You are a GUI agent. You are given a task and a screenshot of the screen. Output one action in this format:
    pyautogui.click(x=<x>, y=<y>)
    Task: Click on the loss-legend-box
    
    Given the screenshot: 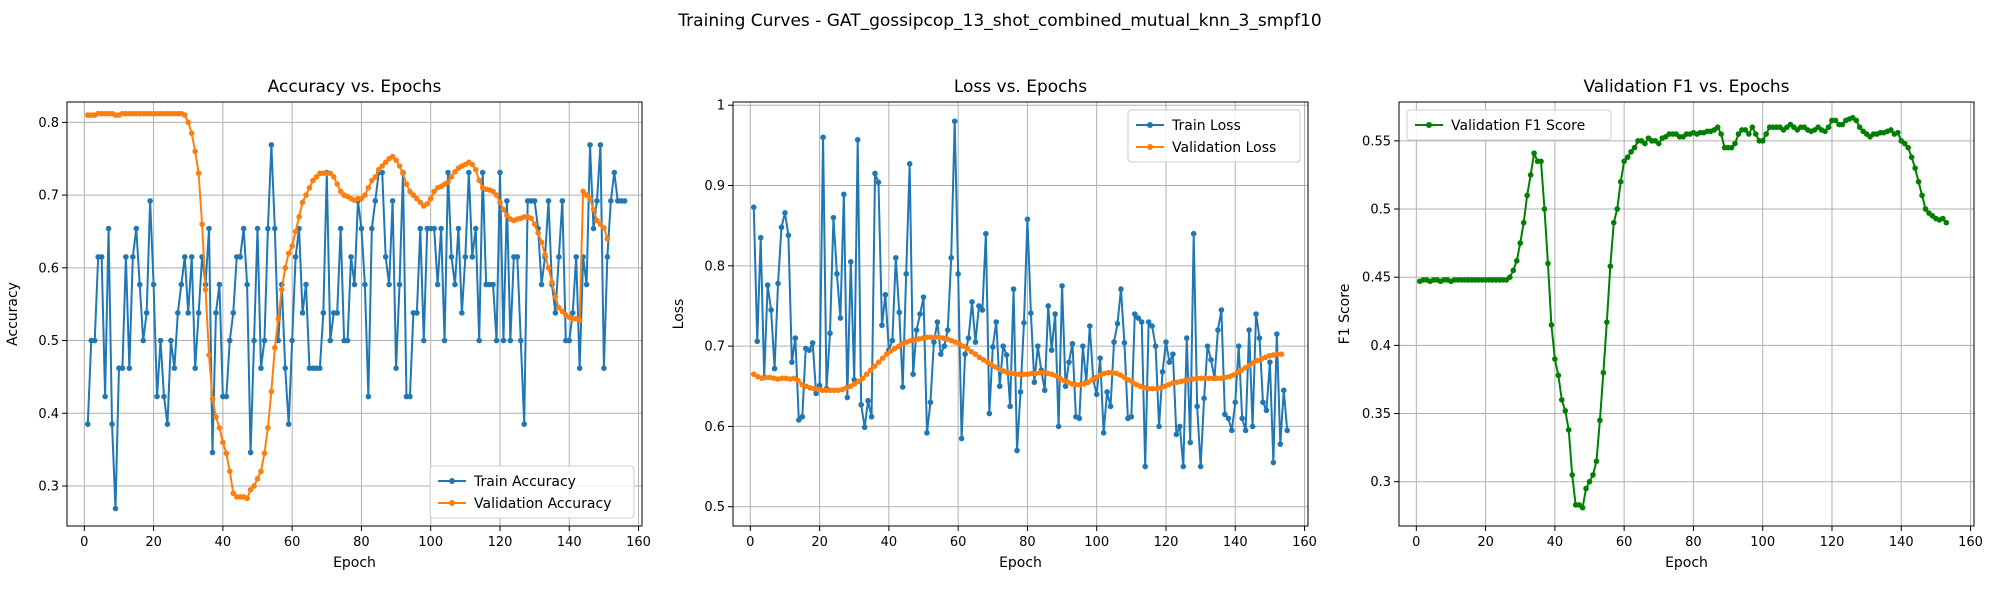 What is the action you would take?
    pyautogui.click(x=1214, y=136)
    